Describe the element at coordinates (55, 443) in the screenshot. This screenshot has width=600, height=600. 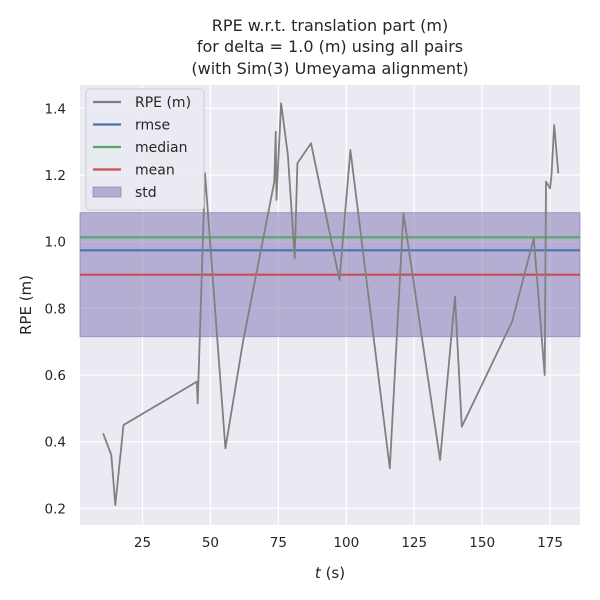
I see `y-tick-label: 0.4` at that location.